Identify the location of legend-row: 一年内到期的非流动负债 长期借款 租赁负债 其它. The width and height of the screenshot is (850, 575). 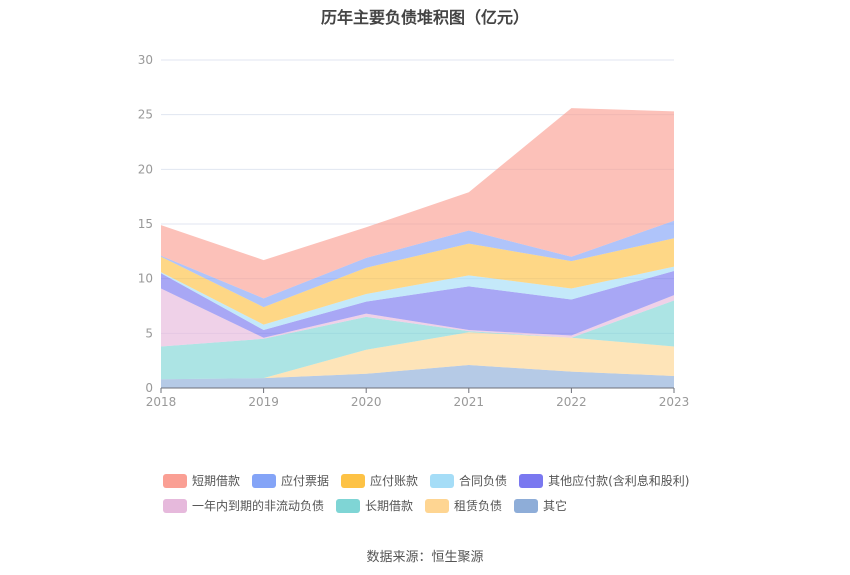
(443, 505).